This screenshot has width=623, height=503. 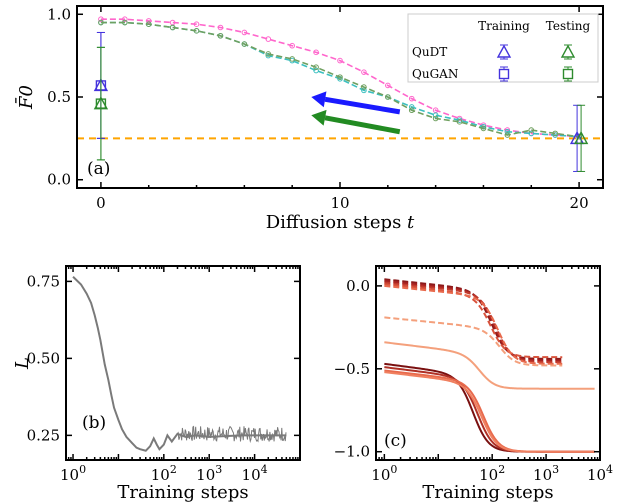 I want to click on curve-d4, so click(x=473, y=321).